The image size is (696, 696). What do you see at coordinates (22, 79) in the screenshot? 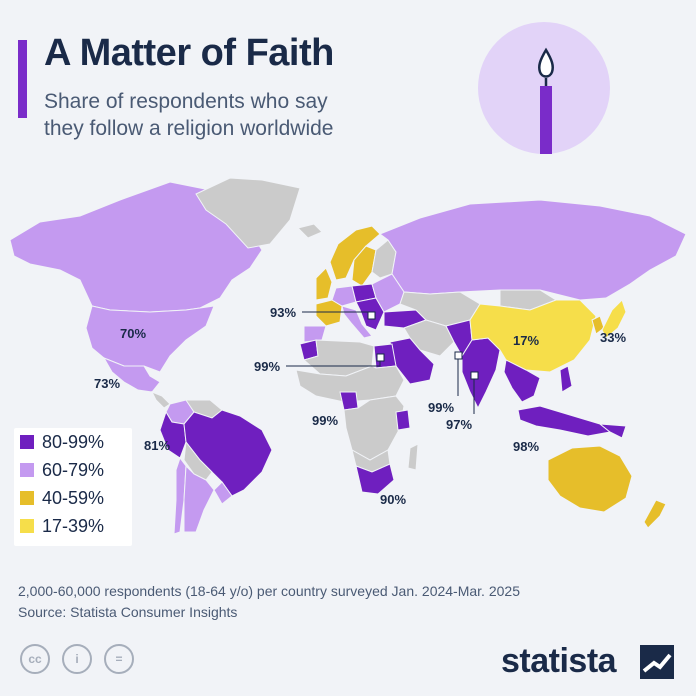
I see `title-accent-bar` at bounding box center [22, 79].